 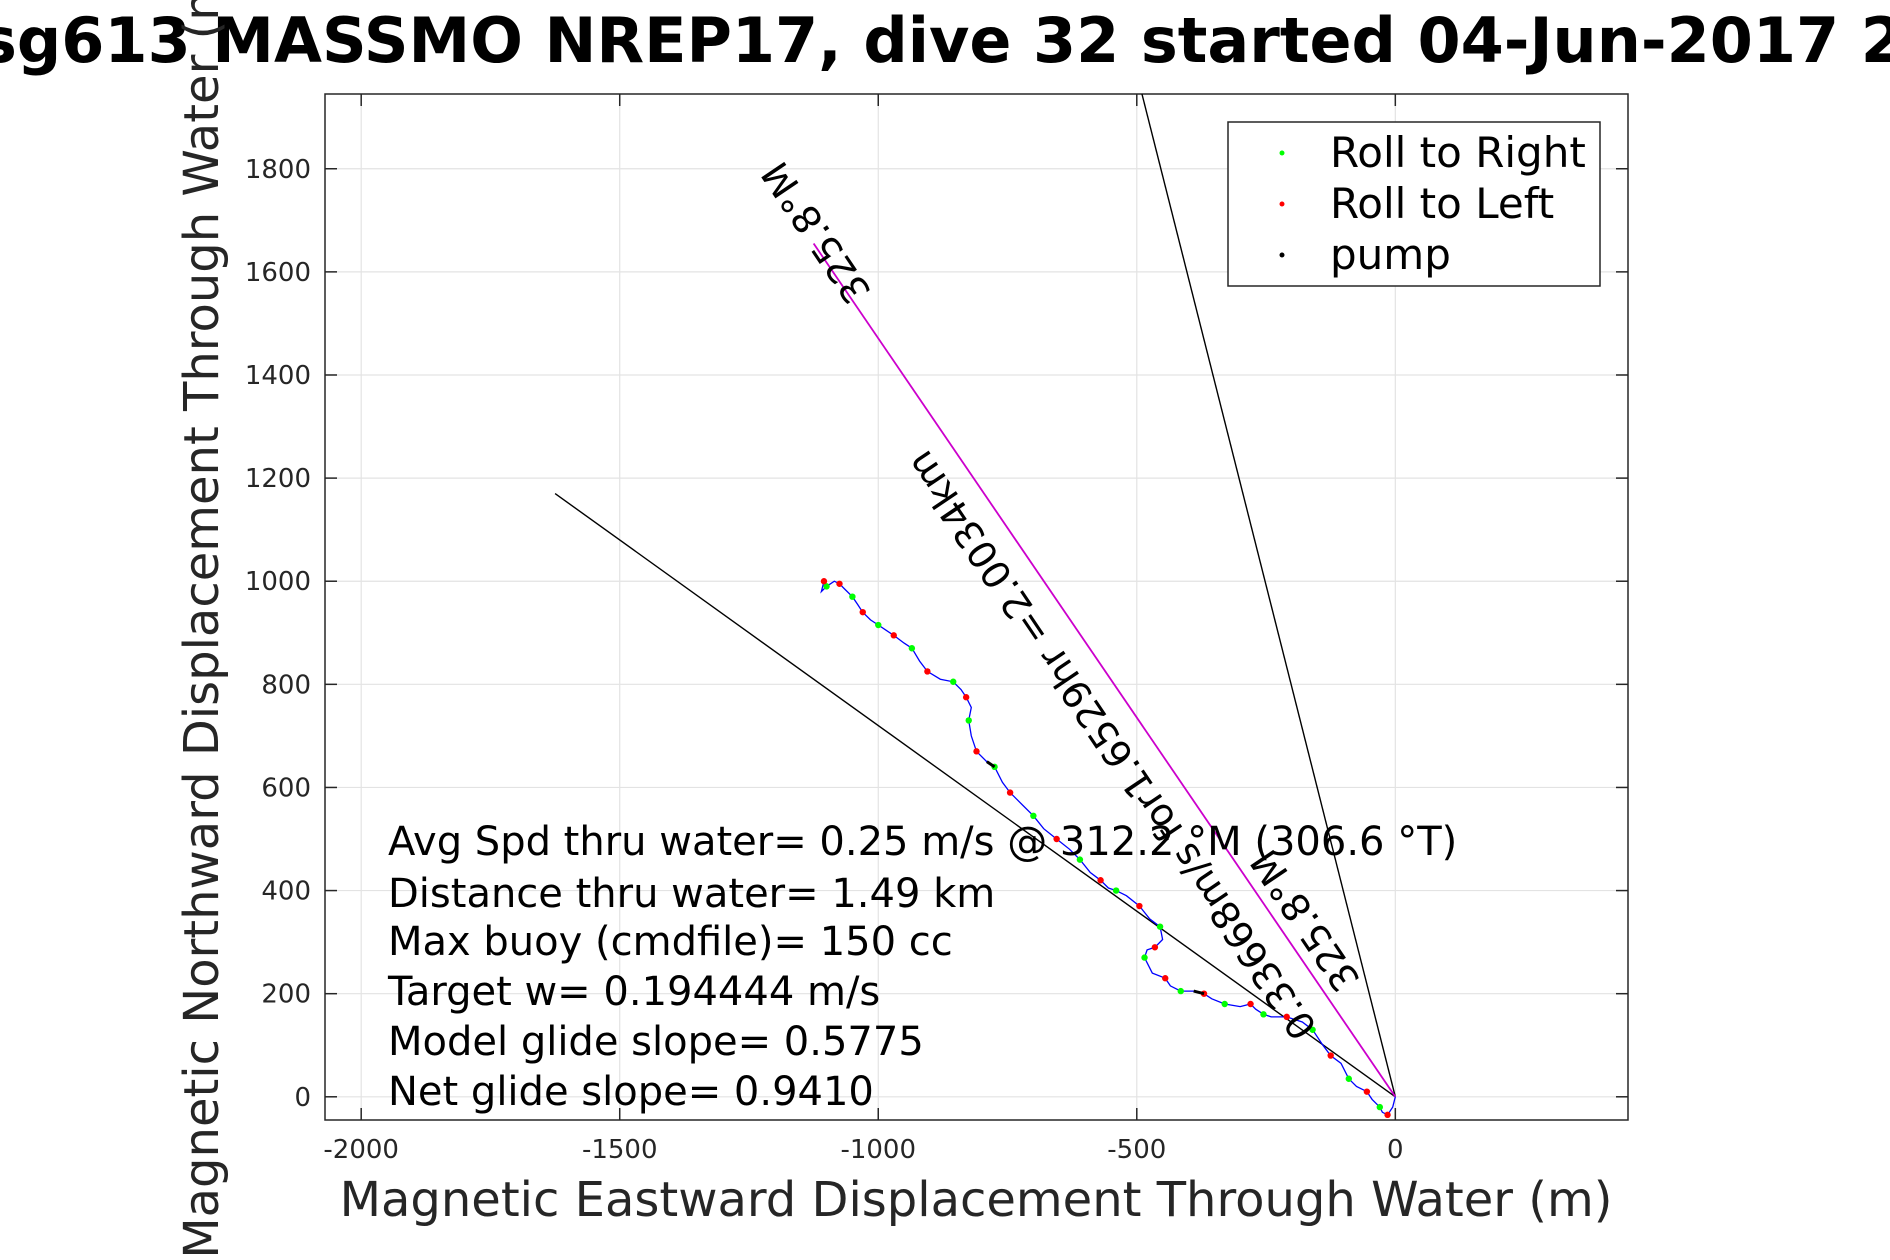 I want to click on y-tick-label: 1600, so click(x=278, y=273).